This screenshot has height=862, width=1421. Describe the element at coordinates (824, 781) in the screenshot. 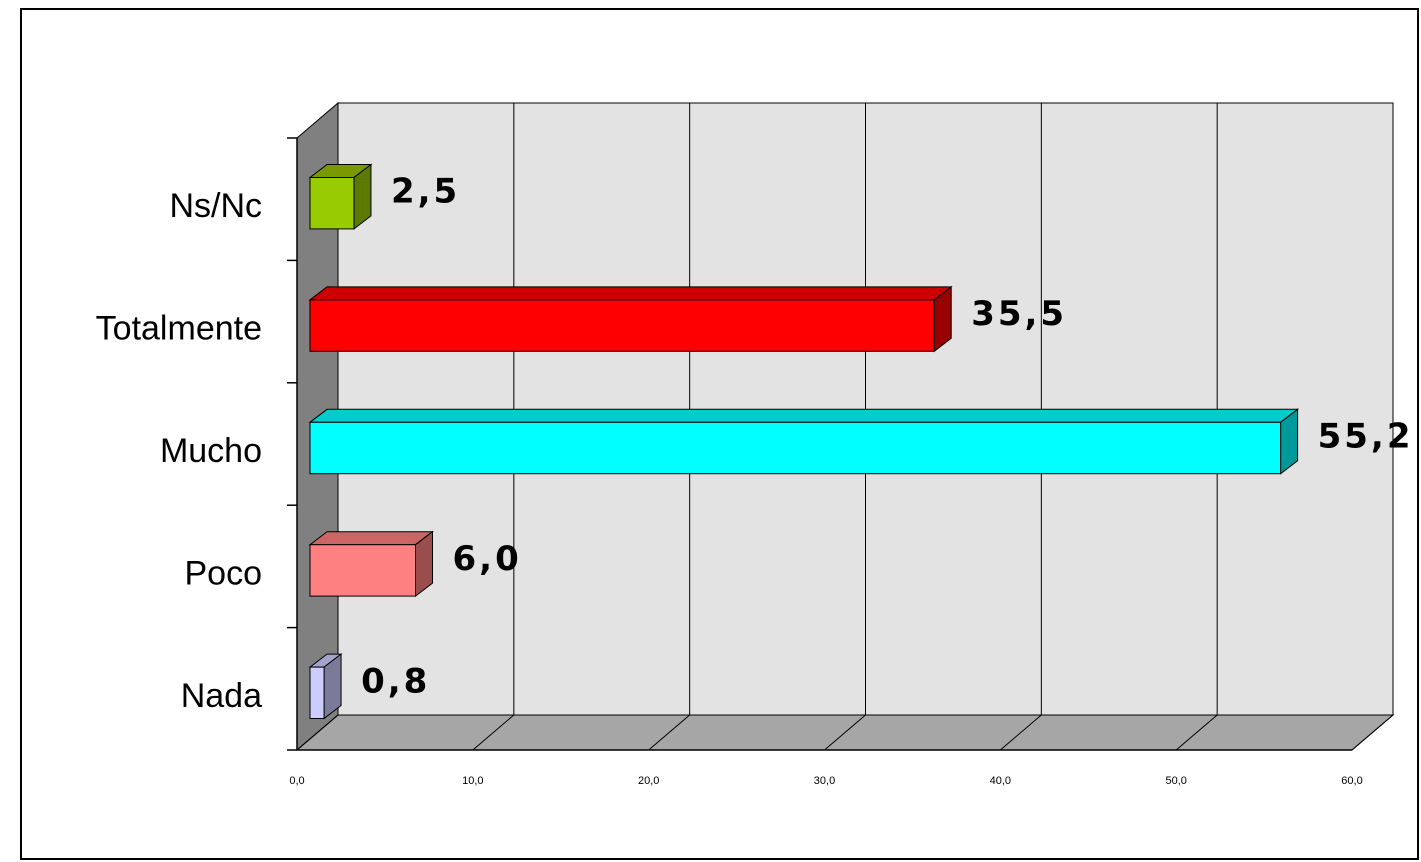

I see `x-tick-label: 30,0` at that location.